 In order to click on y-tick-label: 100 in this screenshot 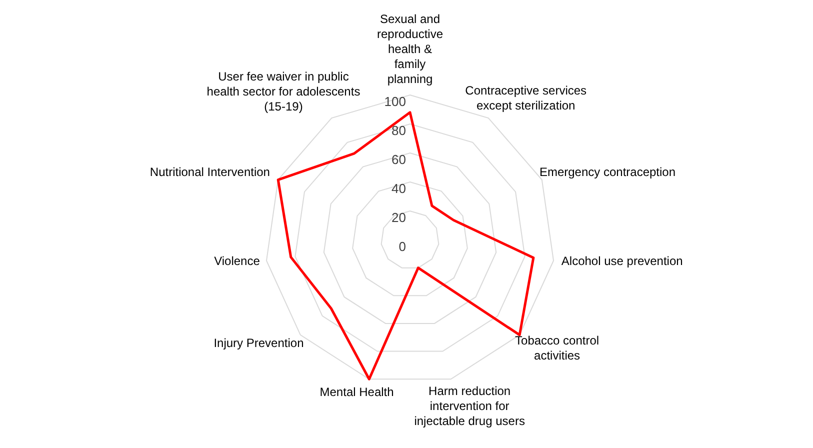, I will do `click(395, 101)`.